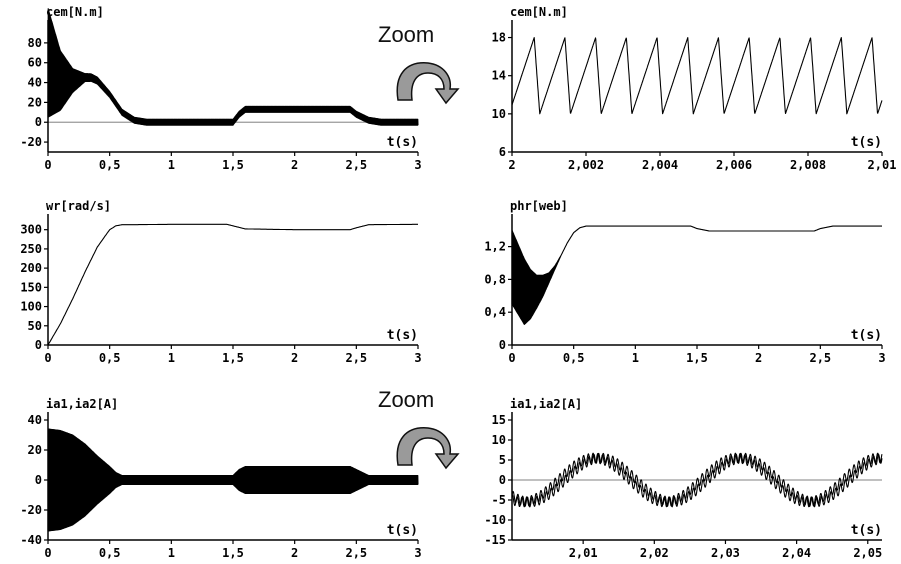 Image resolution: width=901 pixels, height=564 pixels. Describe the element at coordinates (867, 553) in the screenshot. I see `x-tick-label: 2,05` at that location.